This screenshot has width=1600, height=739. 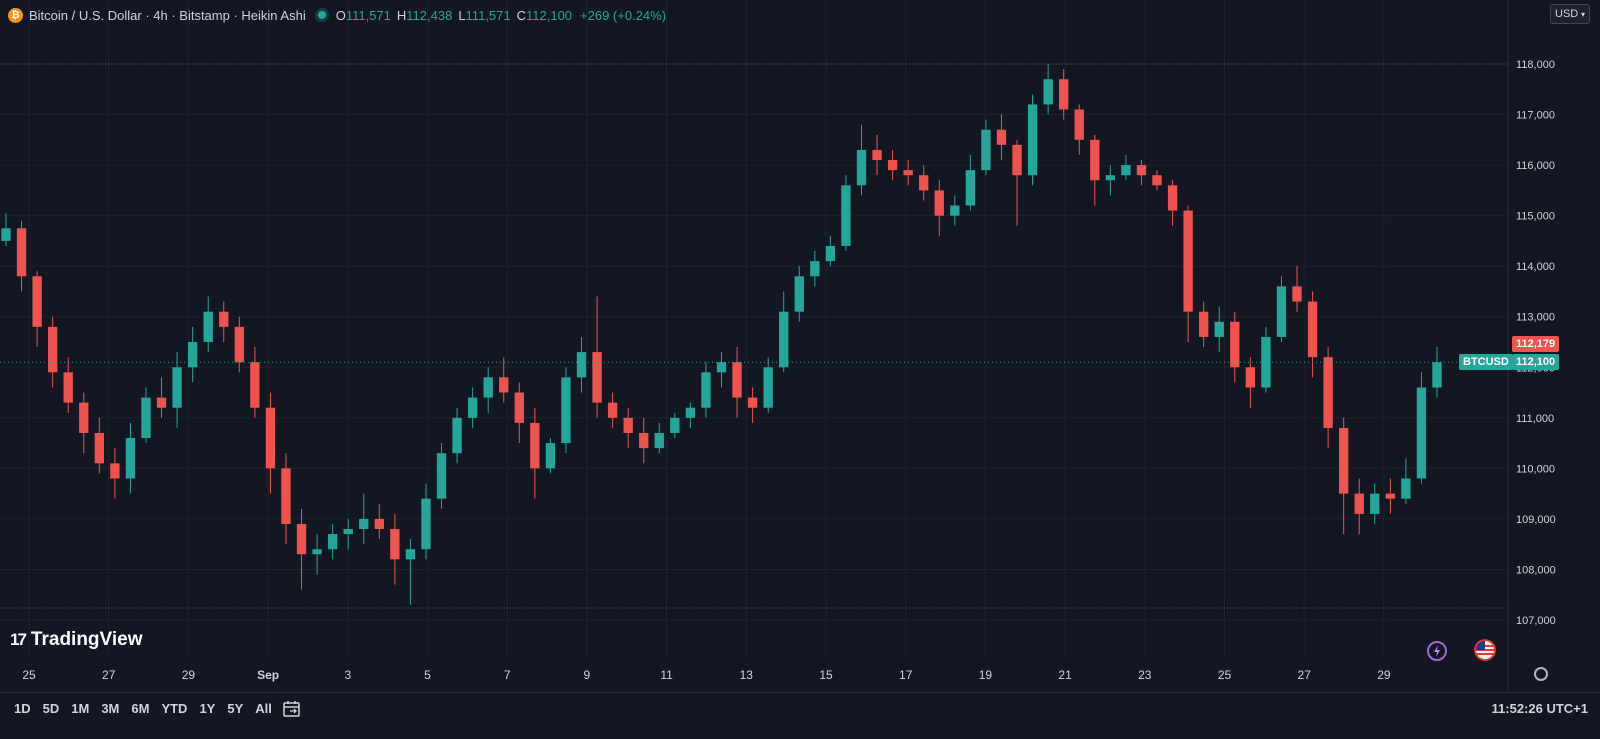 What do you see at coordinates (488, 15) in the screenshot?
I see `low-value: 111,571` at bounding box center [488, 15].